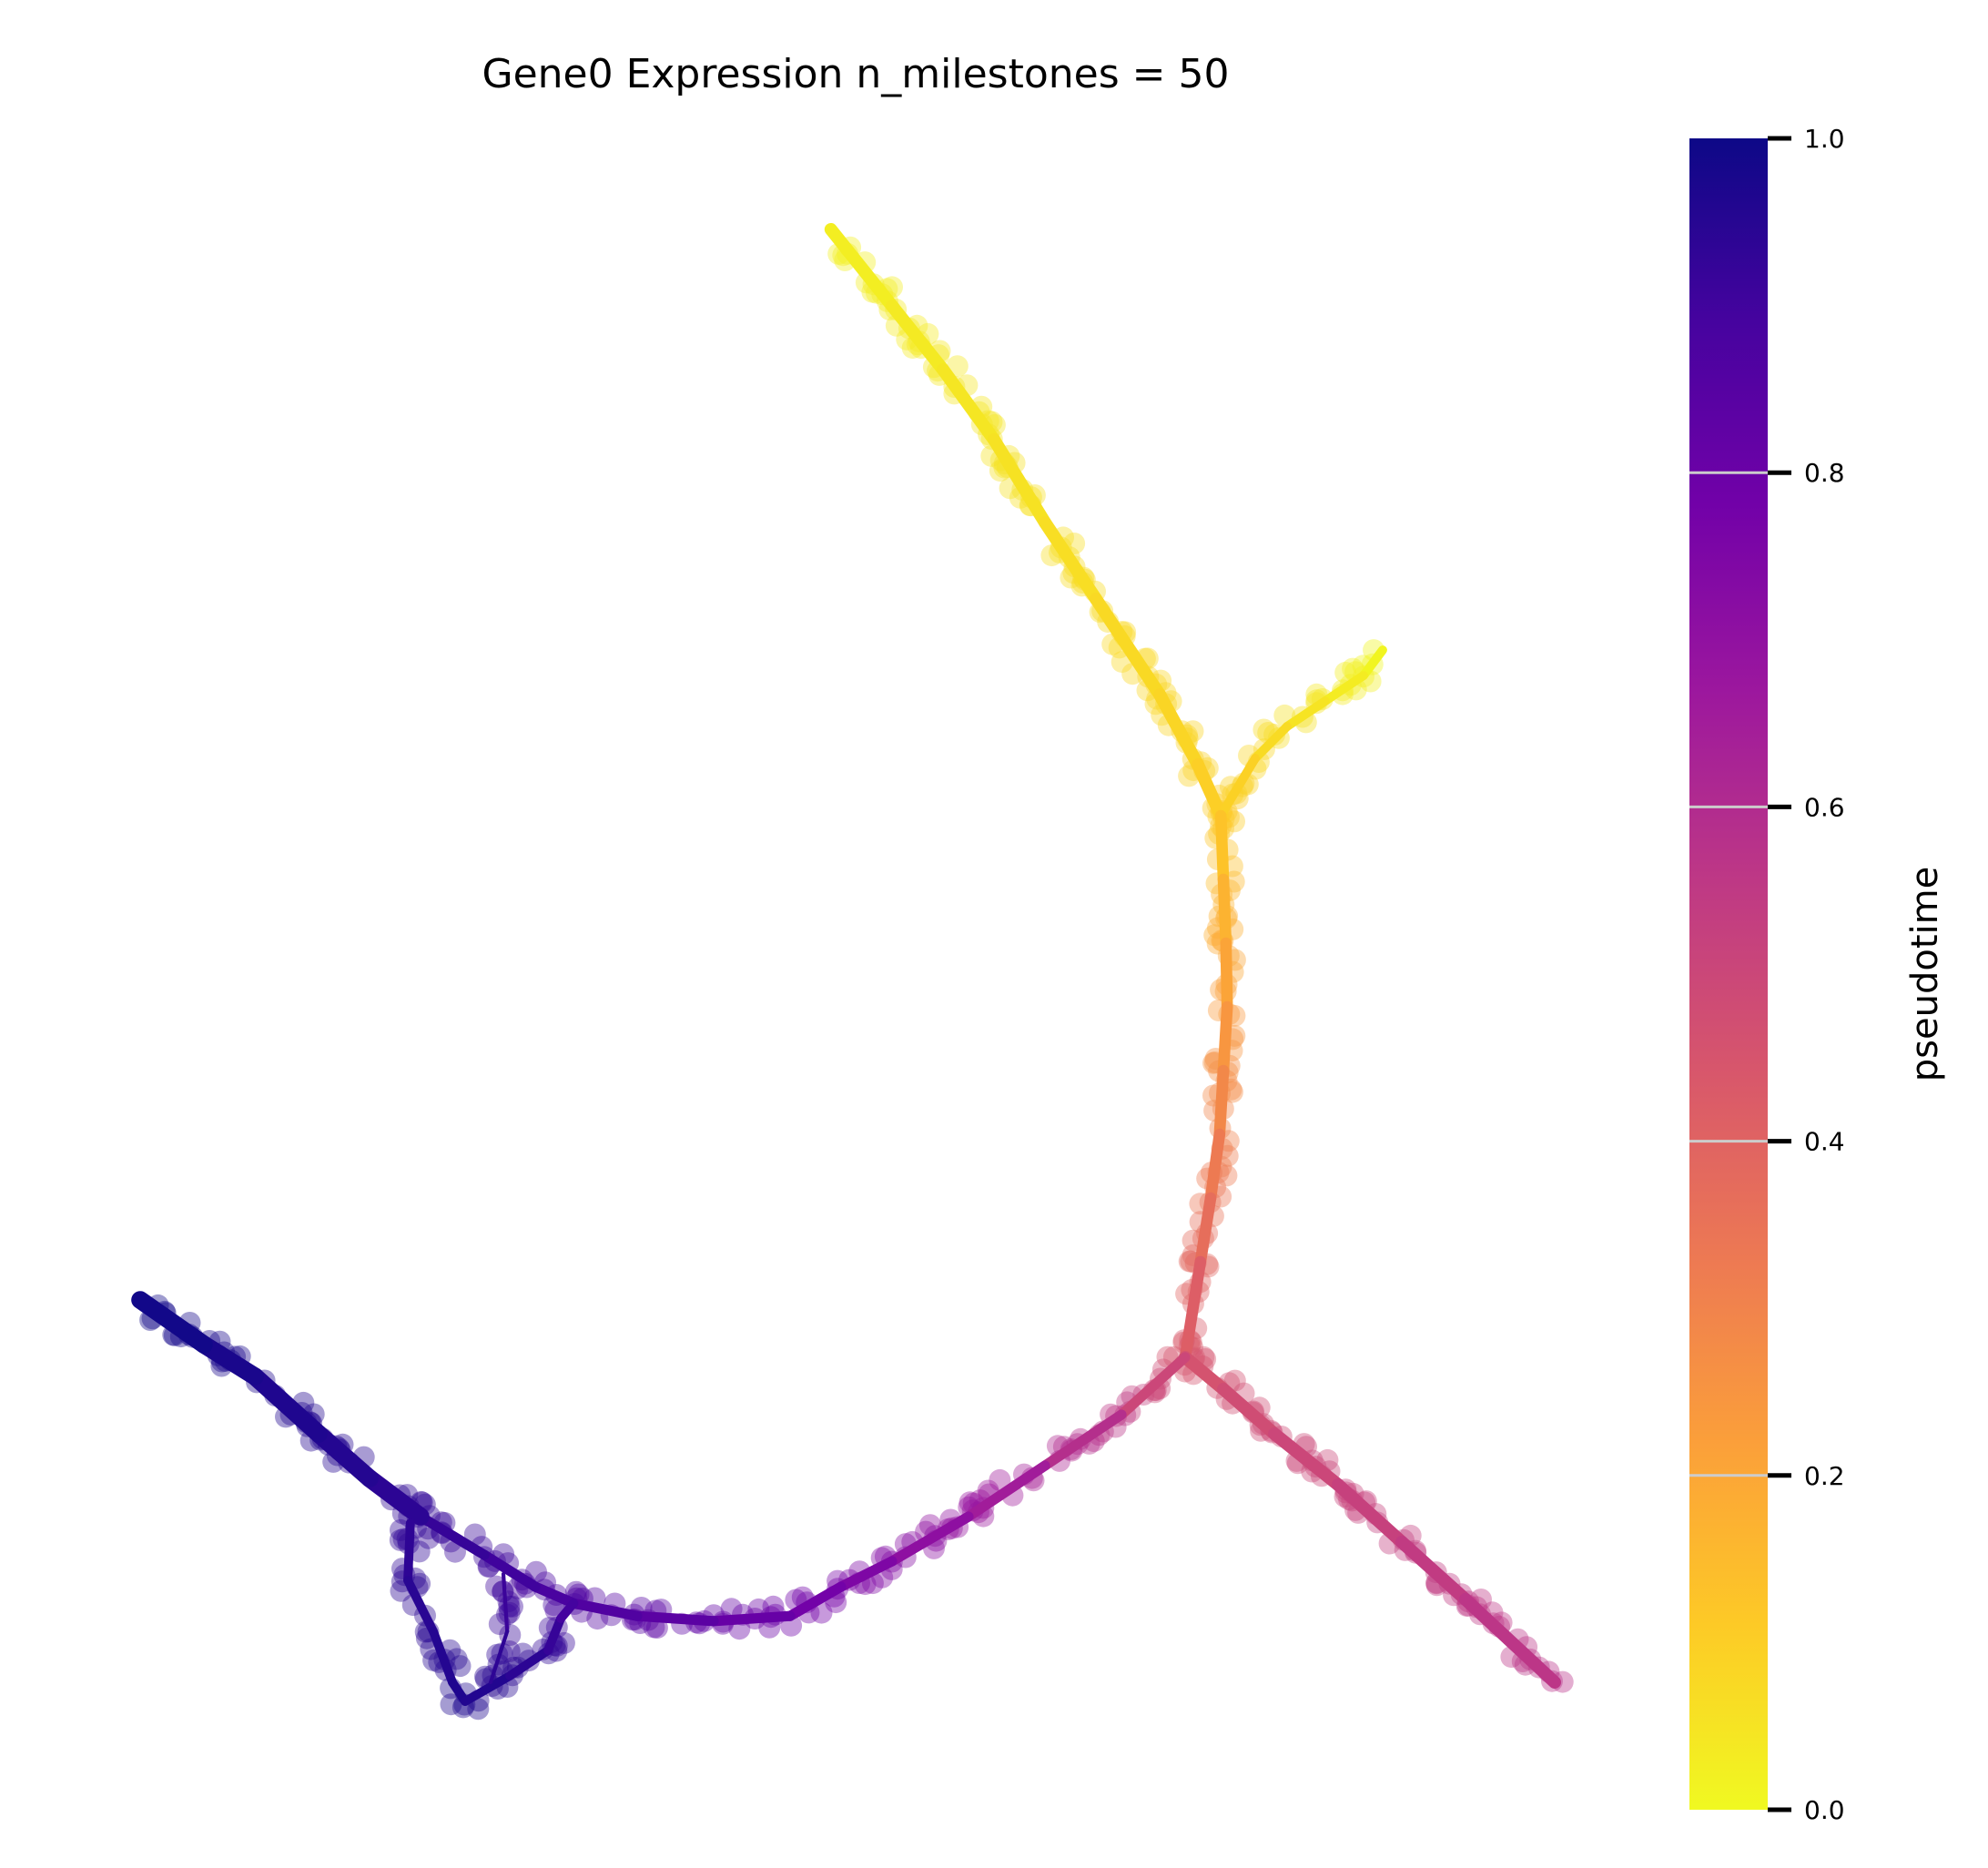 The image size is (1988, 1868). I want to click on colorbar-tick-label: 0.0, so click(1824, 1810).